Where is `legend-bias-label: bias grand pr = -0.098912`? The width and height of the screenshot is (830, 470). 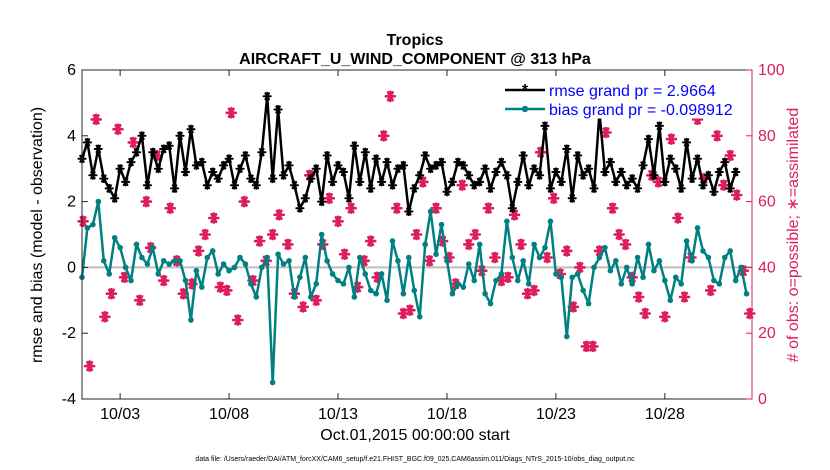 legend-bias-label: bias grand pr = -0.098912 is located at coordinates (641, 110).